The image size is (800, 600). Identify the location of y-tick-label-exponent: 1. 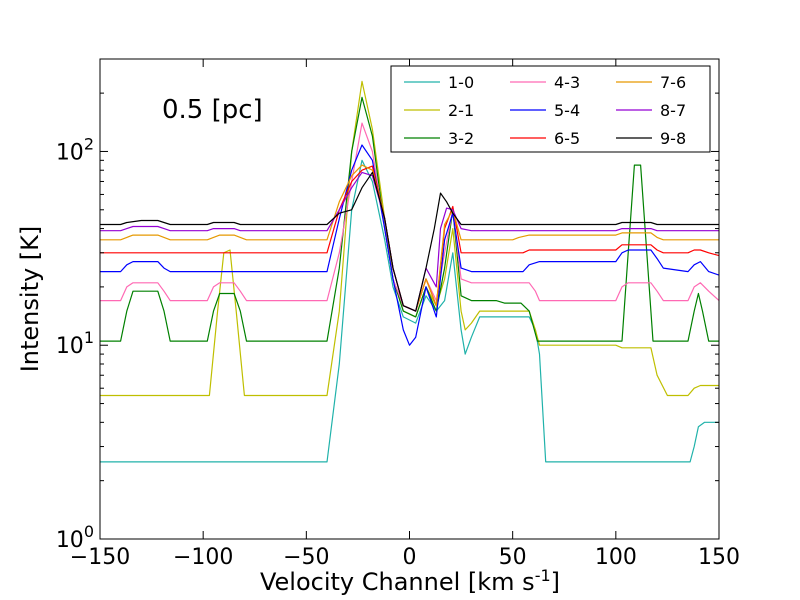
(89, 337).